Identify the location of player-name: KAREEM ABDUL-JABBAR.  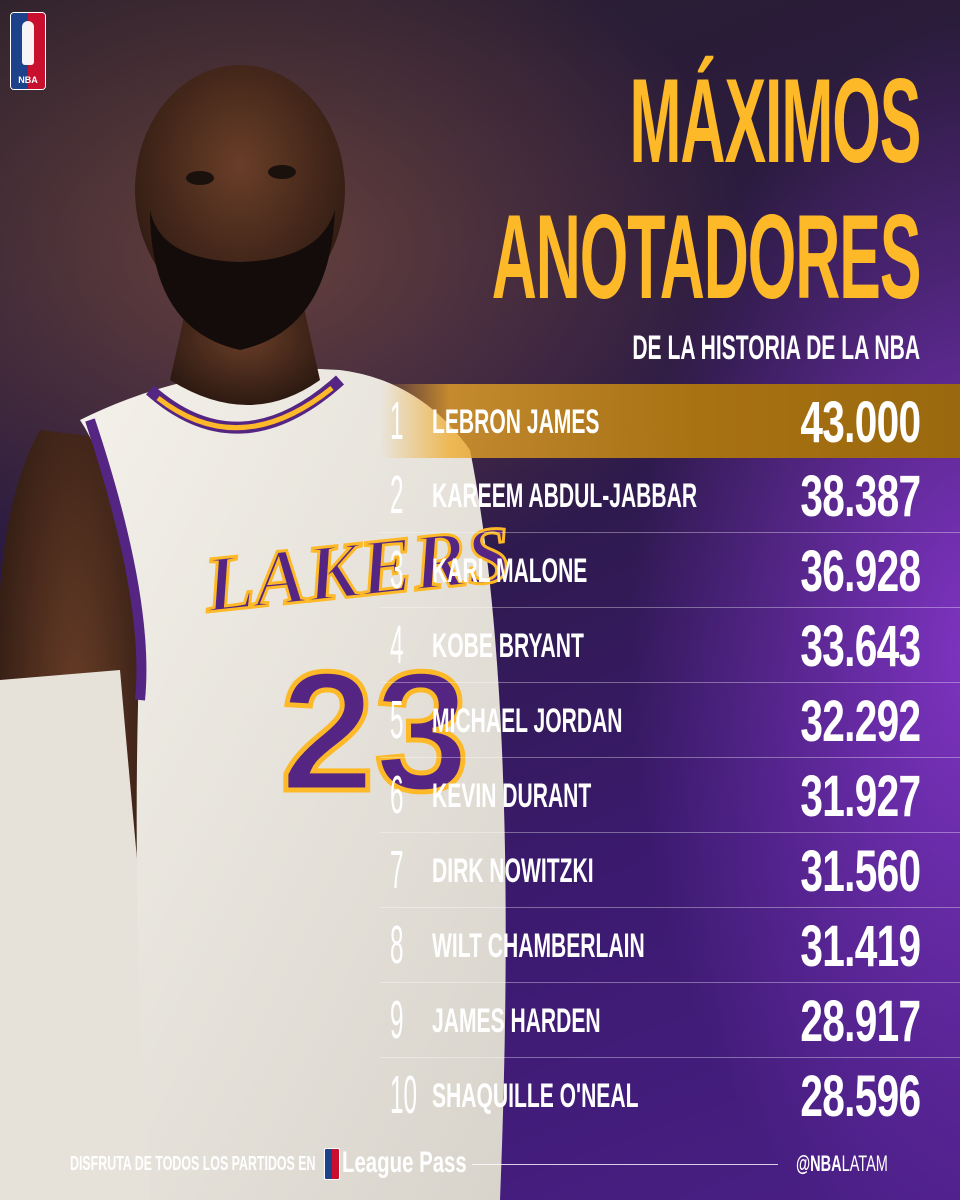
(565, 496).